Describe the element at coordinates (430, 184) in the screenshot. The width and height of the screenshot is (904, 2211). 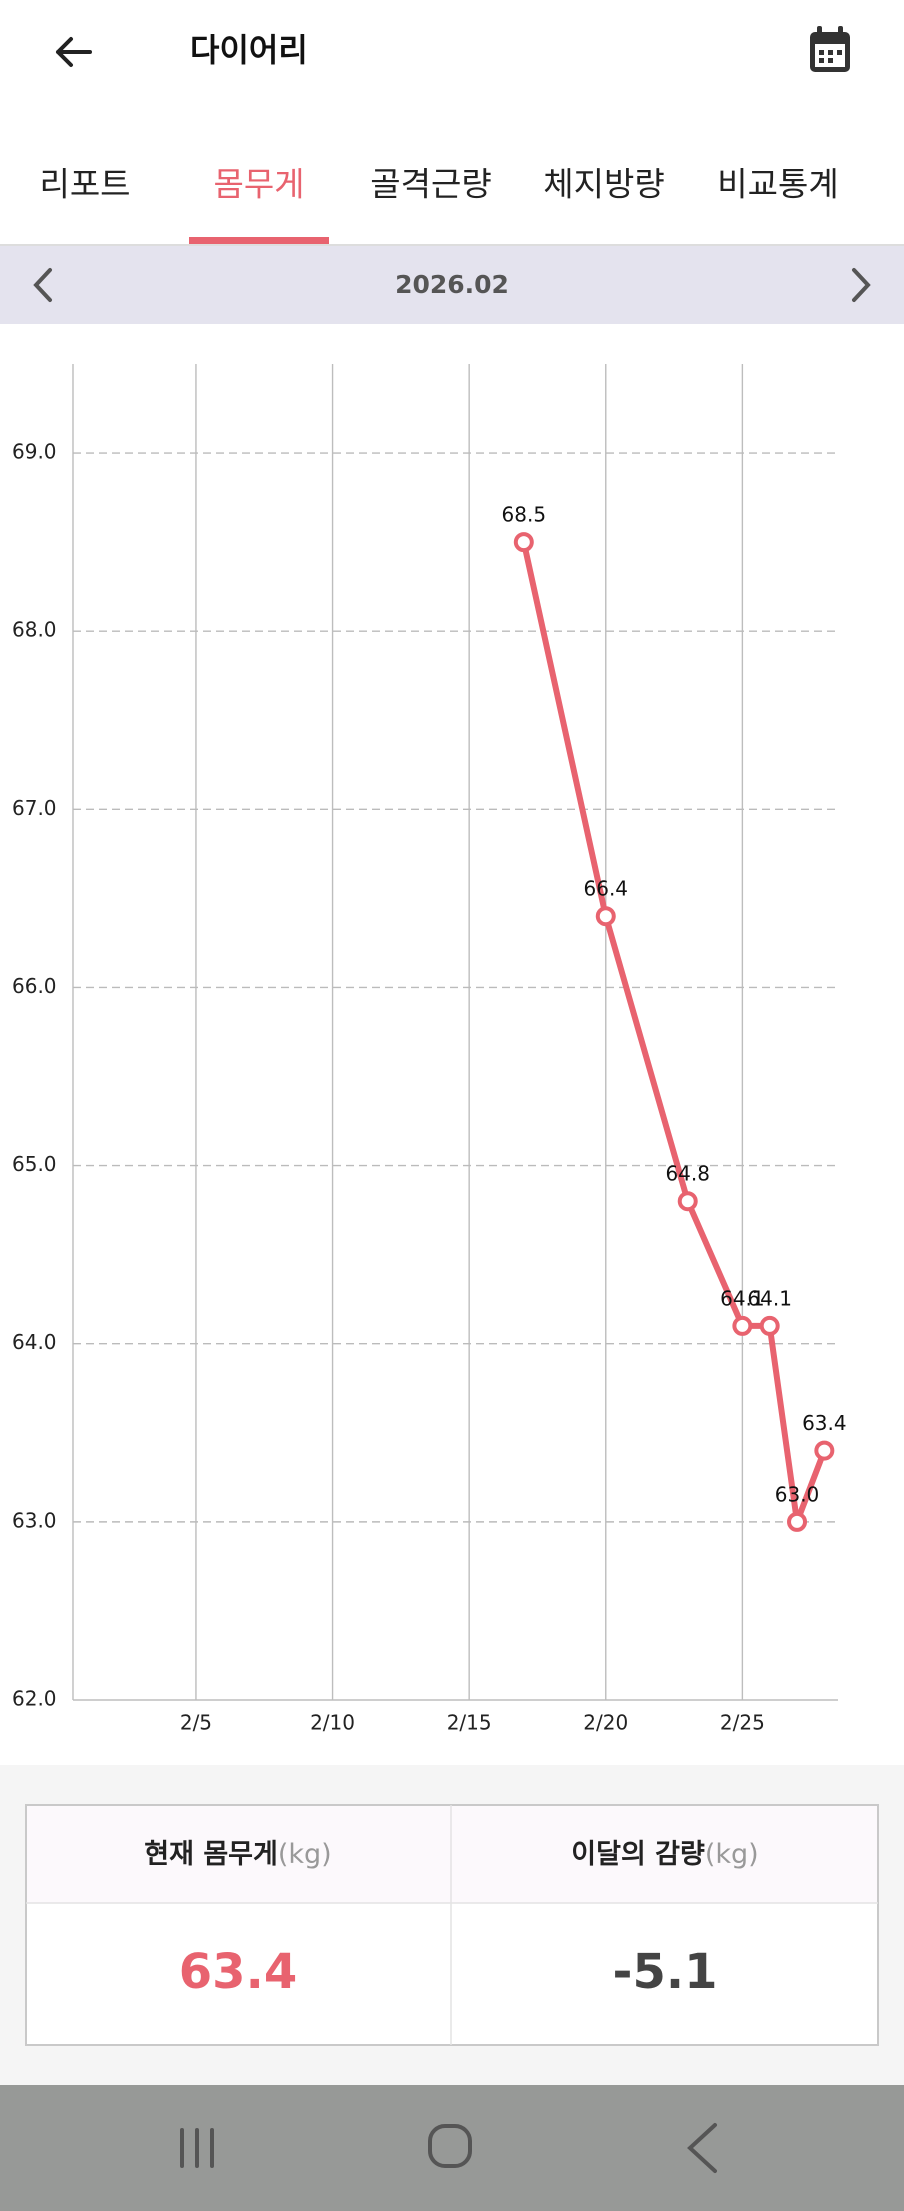
I see `tab: 골격근량` at that location.